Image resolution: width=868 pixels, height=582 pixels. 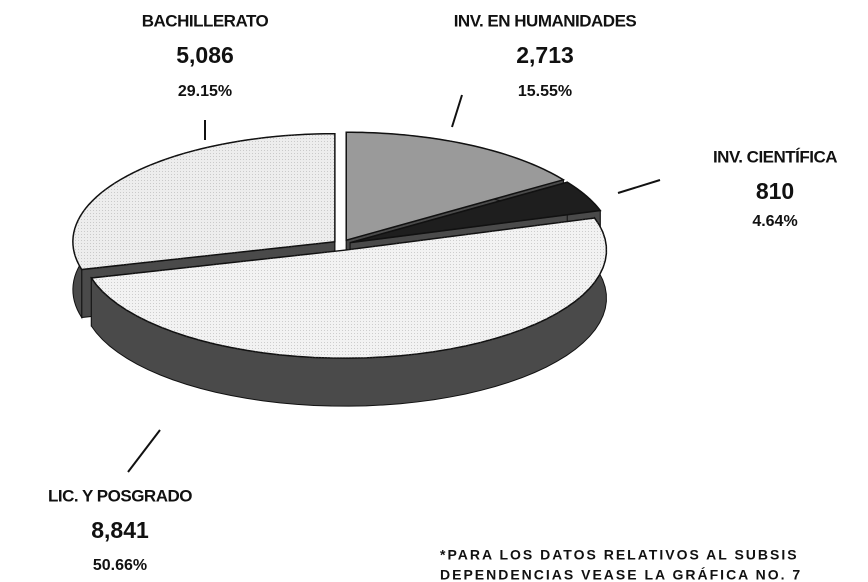 I want to click on slice-label: INV. EN HUMANIDADES, so click(x=545, y=20).